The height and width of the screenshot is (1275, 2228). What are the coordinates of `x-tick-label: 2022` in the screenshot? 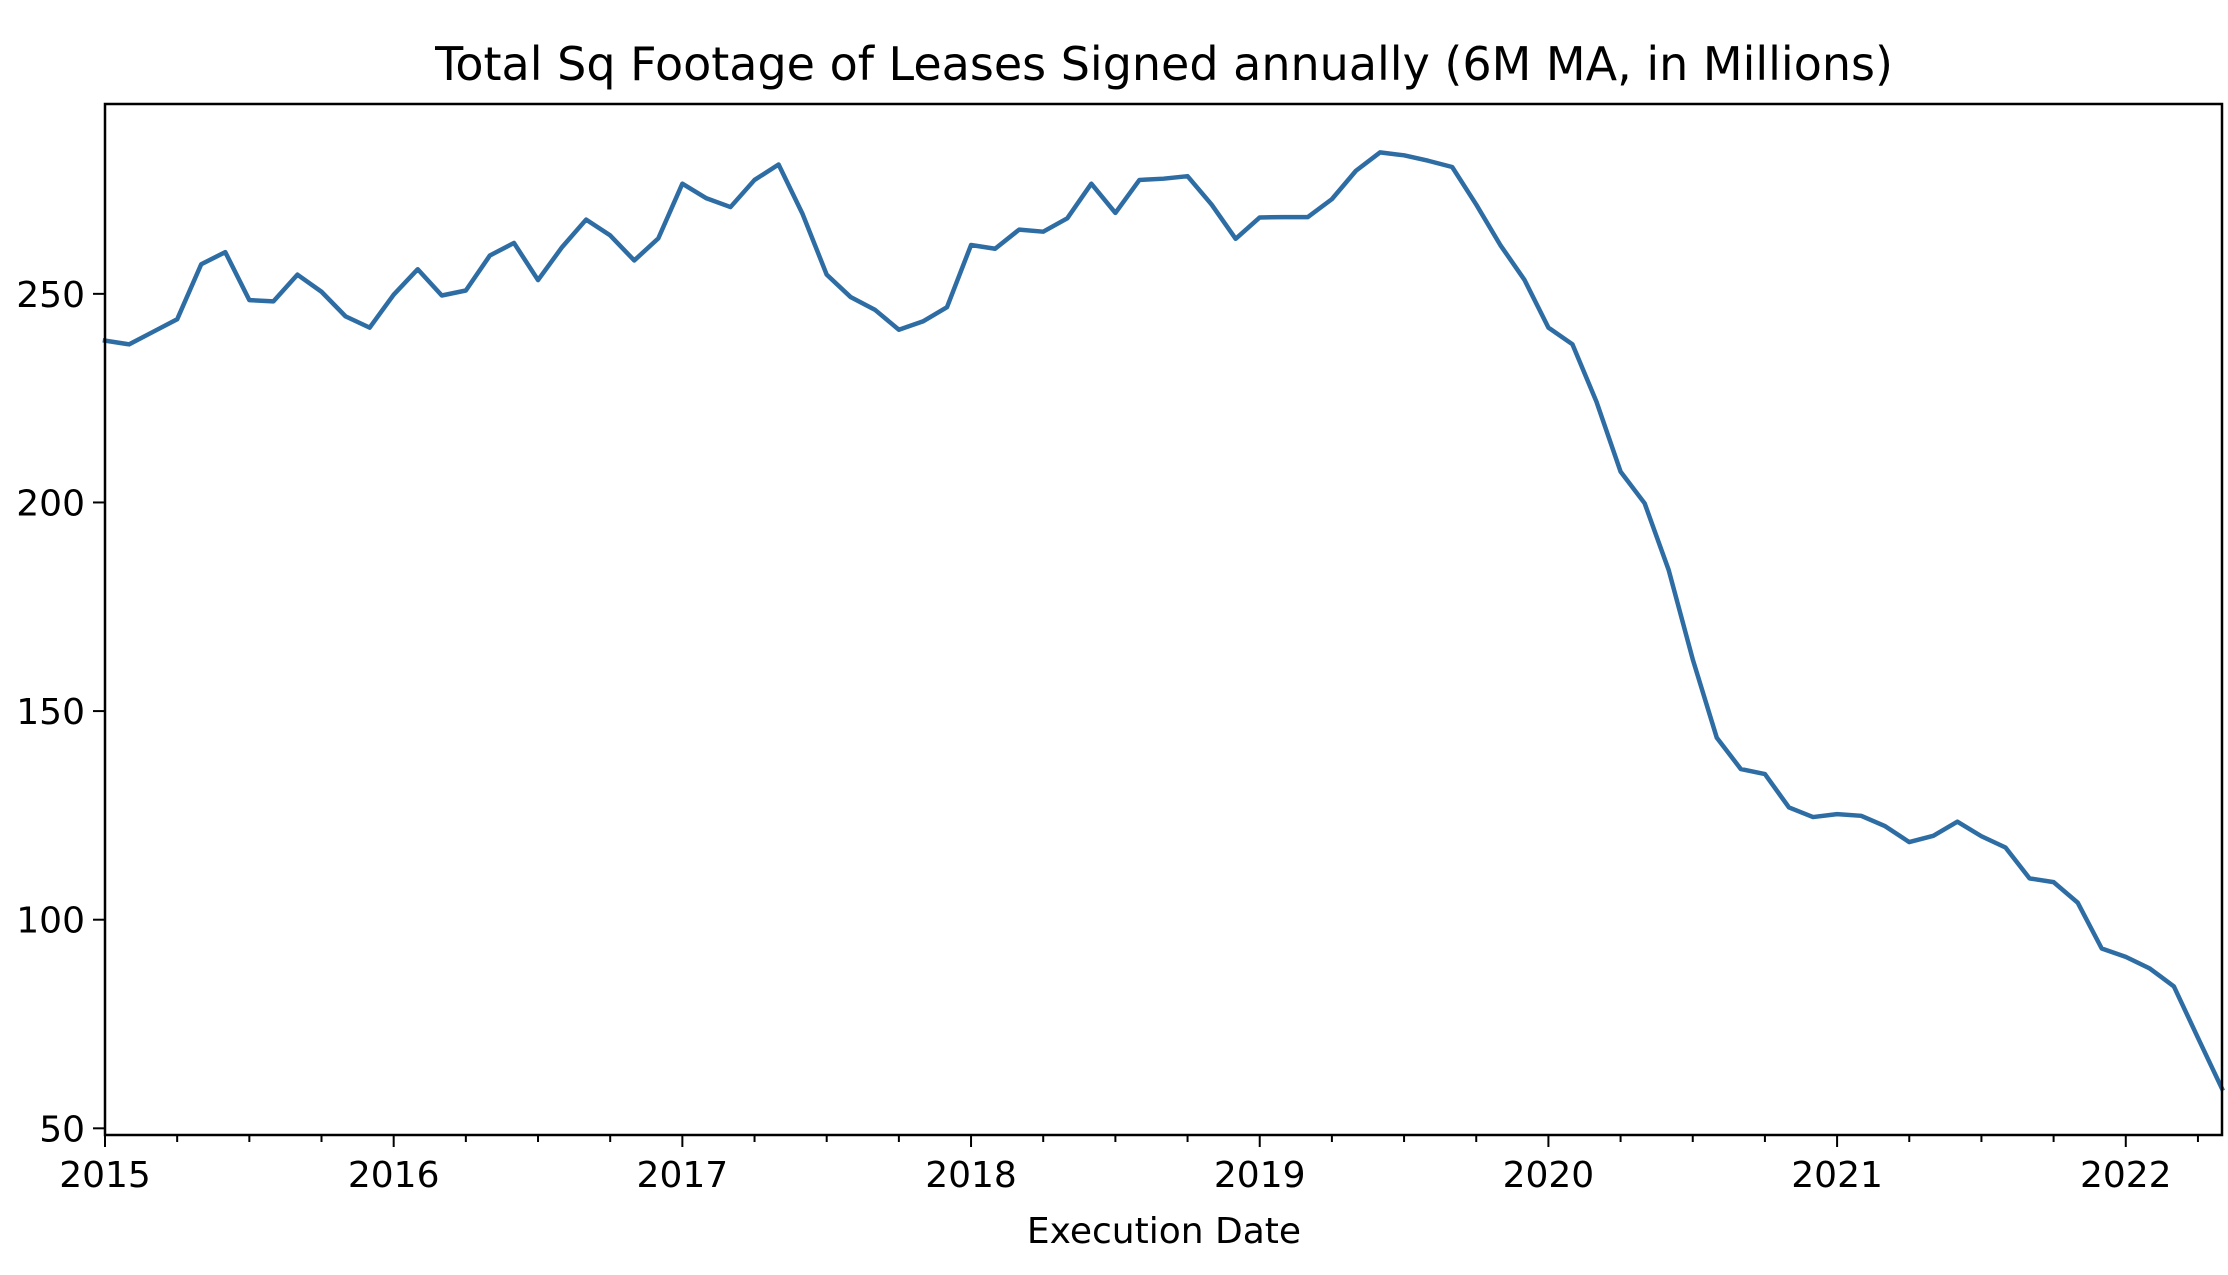 It's located at (2126, 1175).